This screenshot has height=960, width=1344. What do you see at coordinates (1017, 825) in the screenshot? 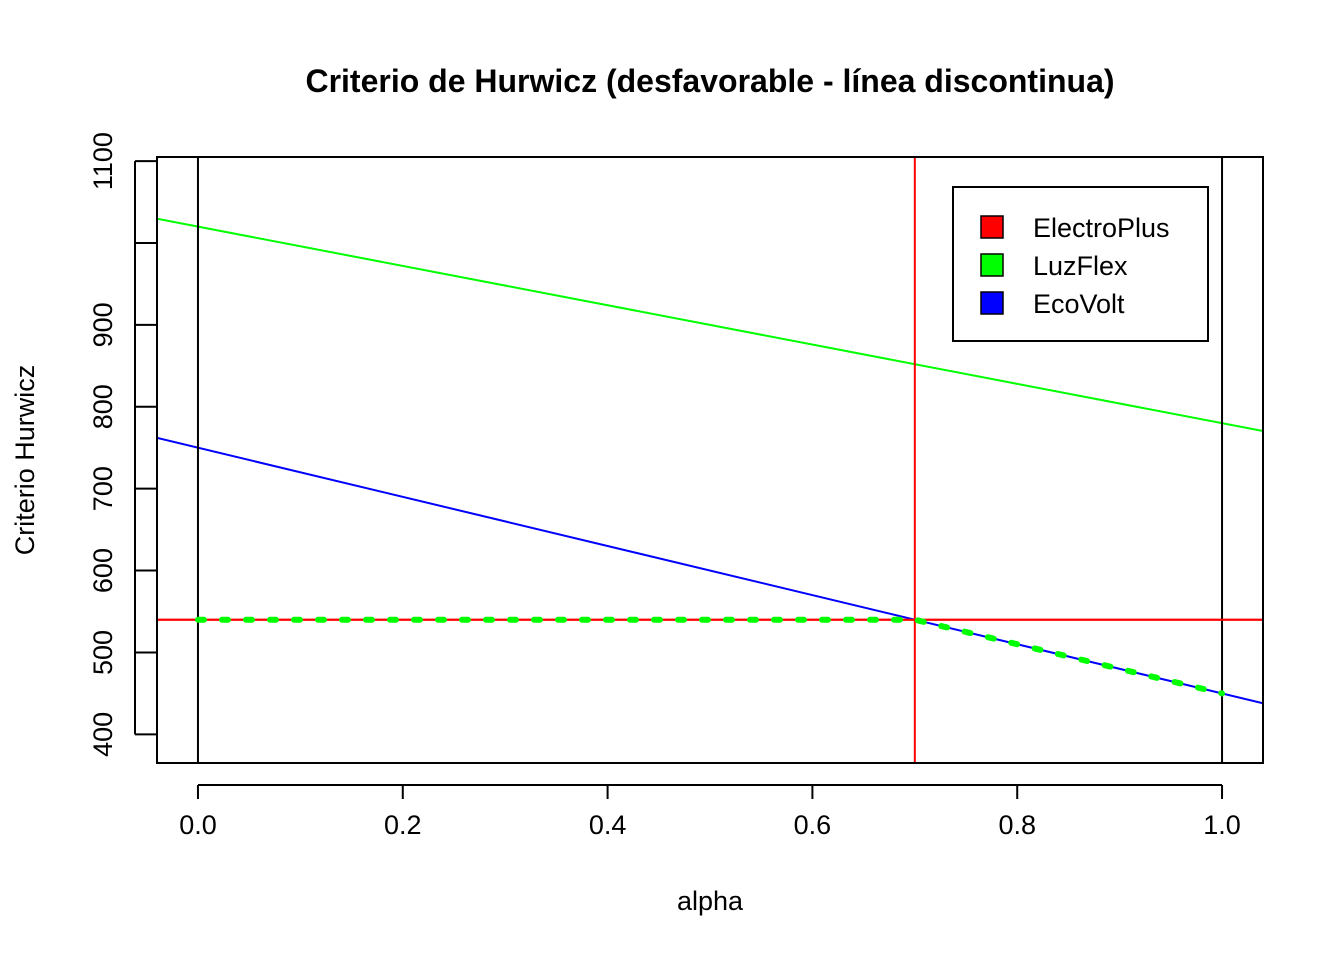
I see `x-tick-label: 0.8` at bounding box center [1017, 825].